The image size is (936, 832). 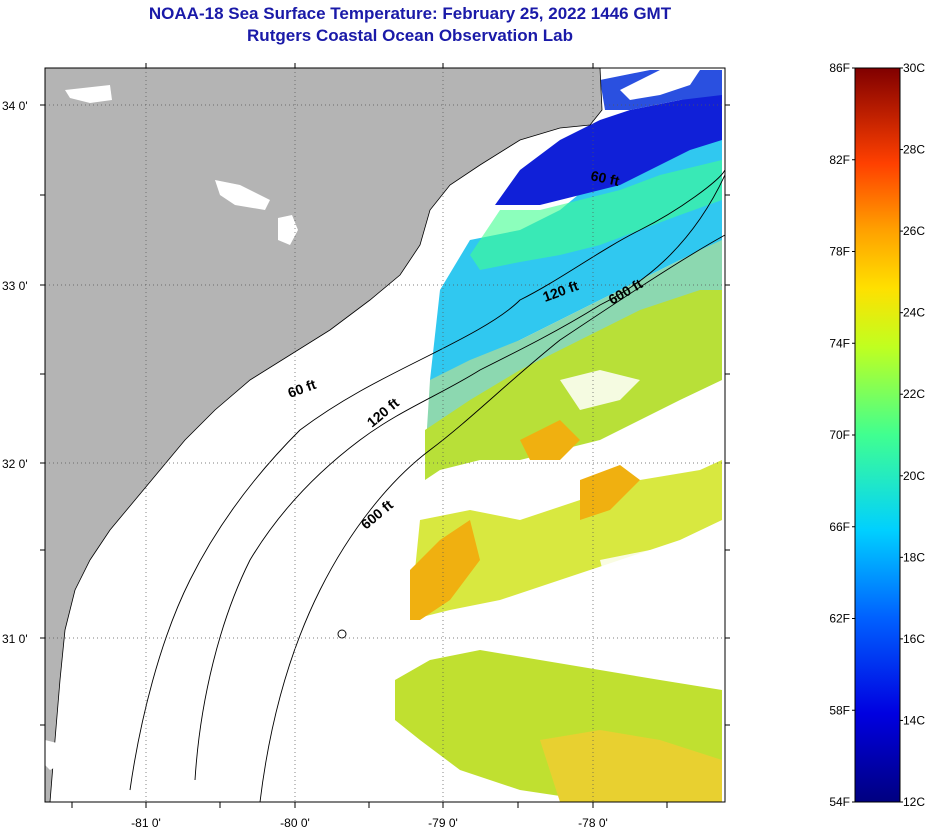 I want to click on colorbar-label-c: 20C, so click(x=914, y=476).